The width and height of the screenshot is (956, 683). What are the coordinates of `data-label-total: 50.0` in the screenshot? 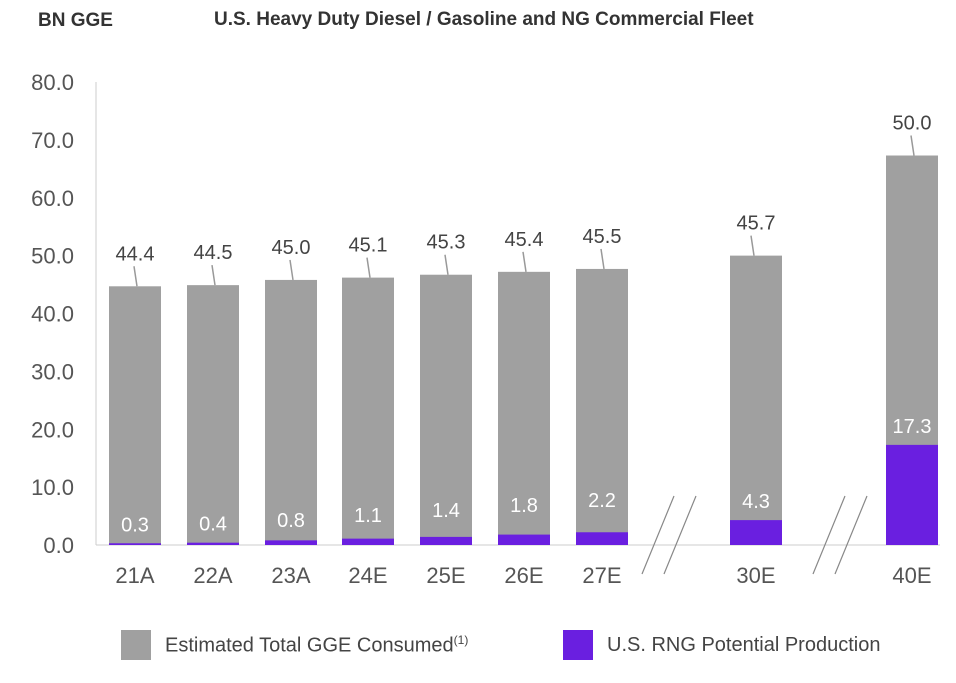 It's located at (912, 124).